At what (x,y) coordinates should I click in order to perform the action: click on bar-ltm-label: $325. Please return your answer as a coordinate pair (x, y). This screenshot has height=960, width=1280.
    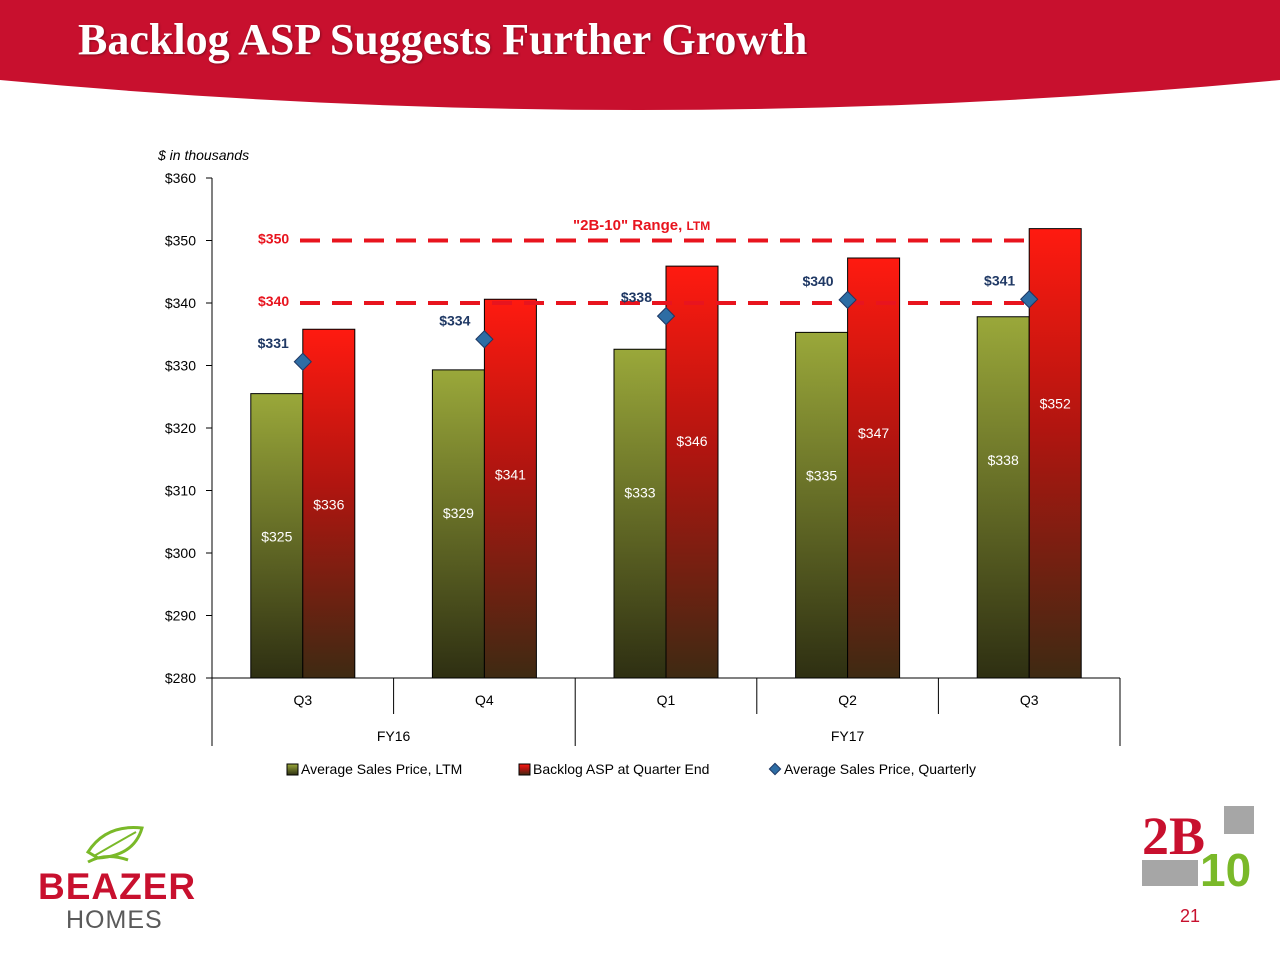
    Looking at the image, I should click on (276, 537).